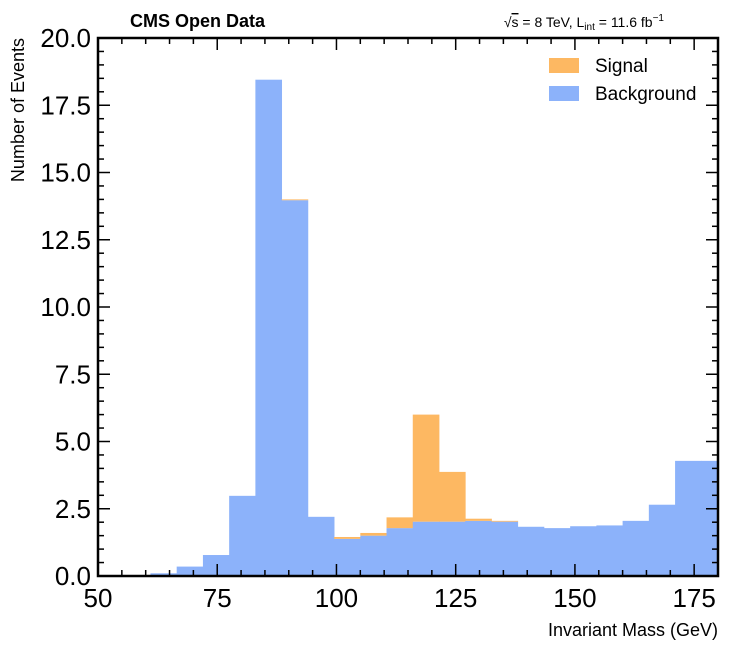 This screenshot has width=729, height=647. Describe the element at coordinates (564, 65) in the screenshot. I see `legend-swatch-signal` at that location.